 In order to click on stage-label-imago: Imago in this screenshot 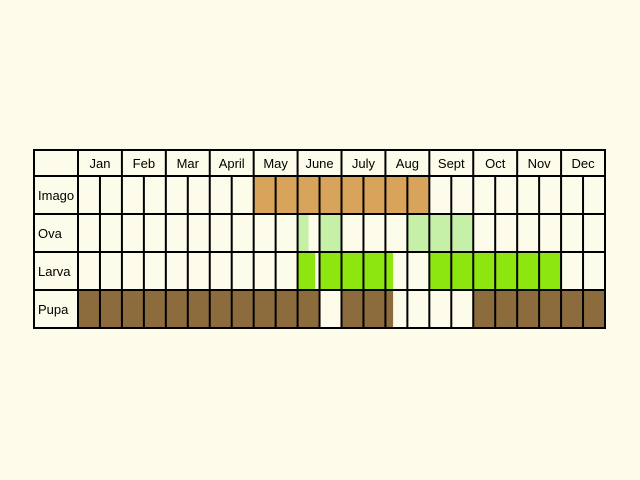, I will do `click(56, 195)`.